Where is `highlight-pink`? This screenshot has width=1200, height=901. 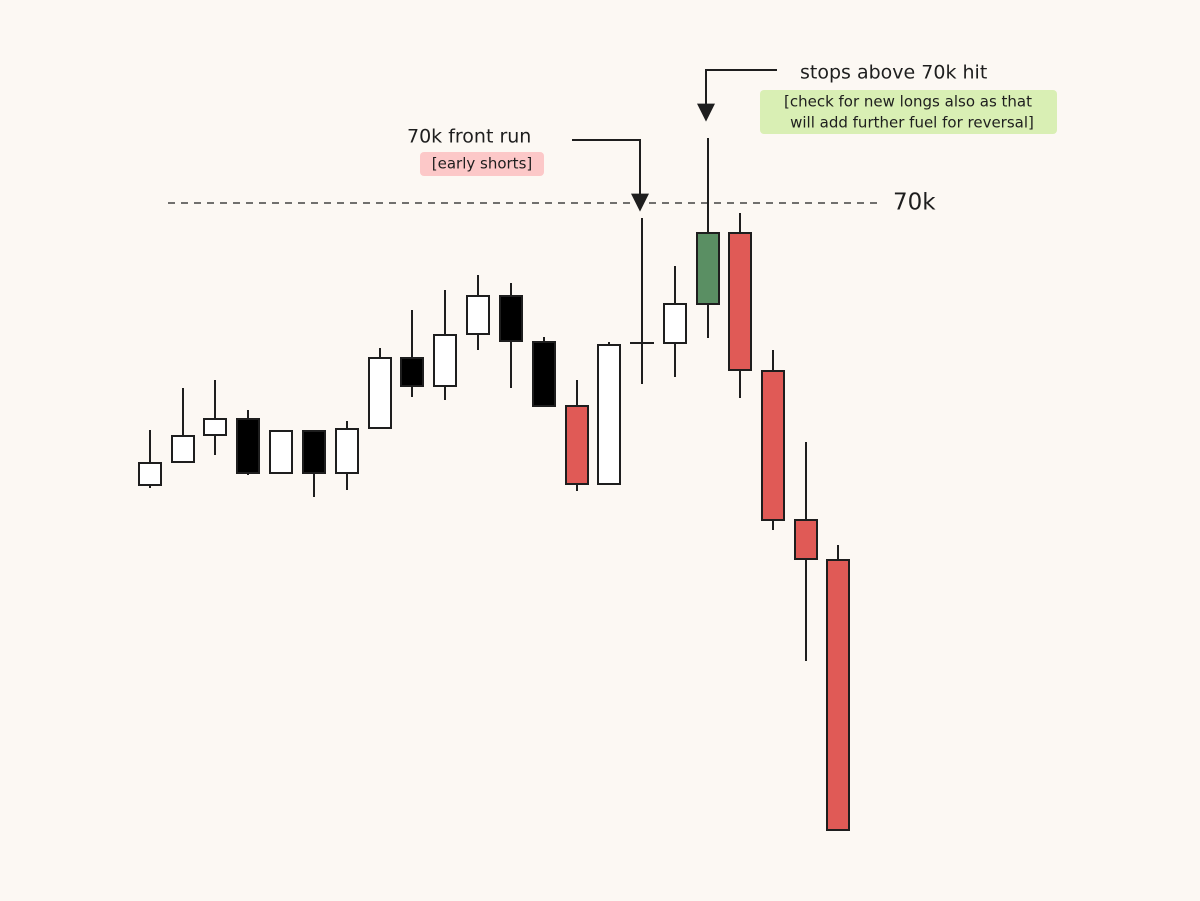
highlight-pink is located at coordinates (482, 164).